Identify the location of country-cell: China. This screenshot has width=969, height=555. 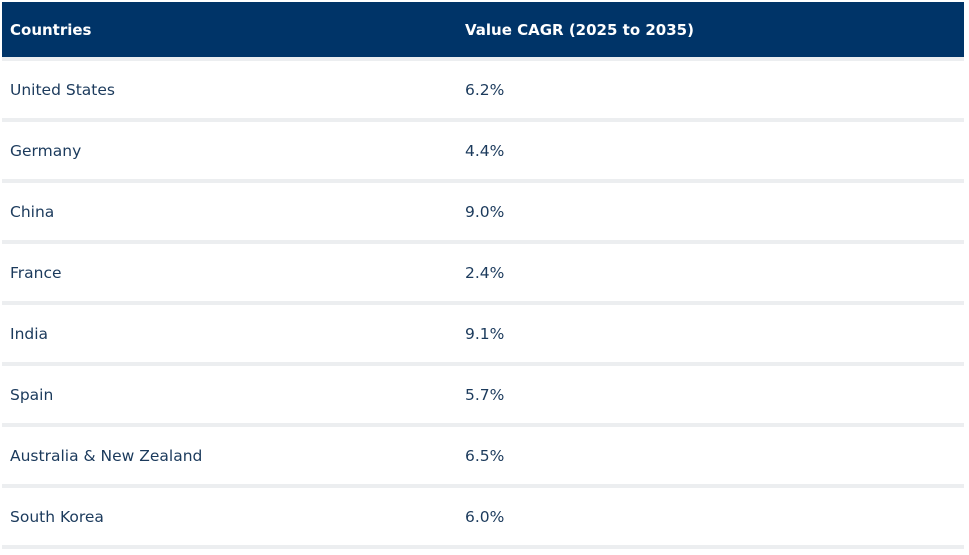
(32, 211).